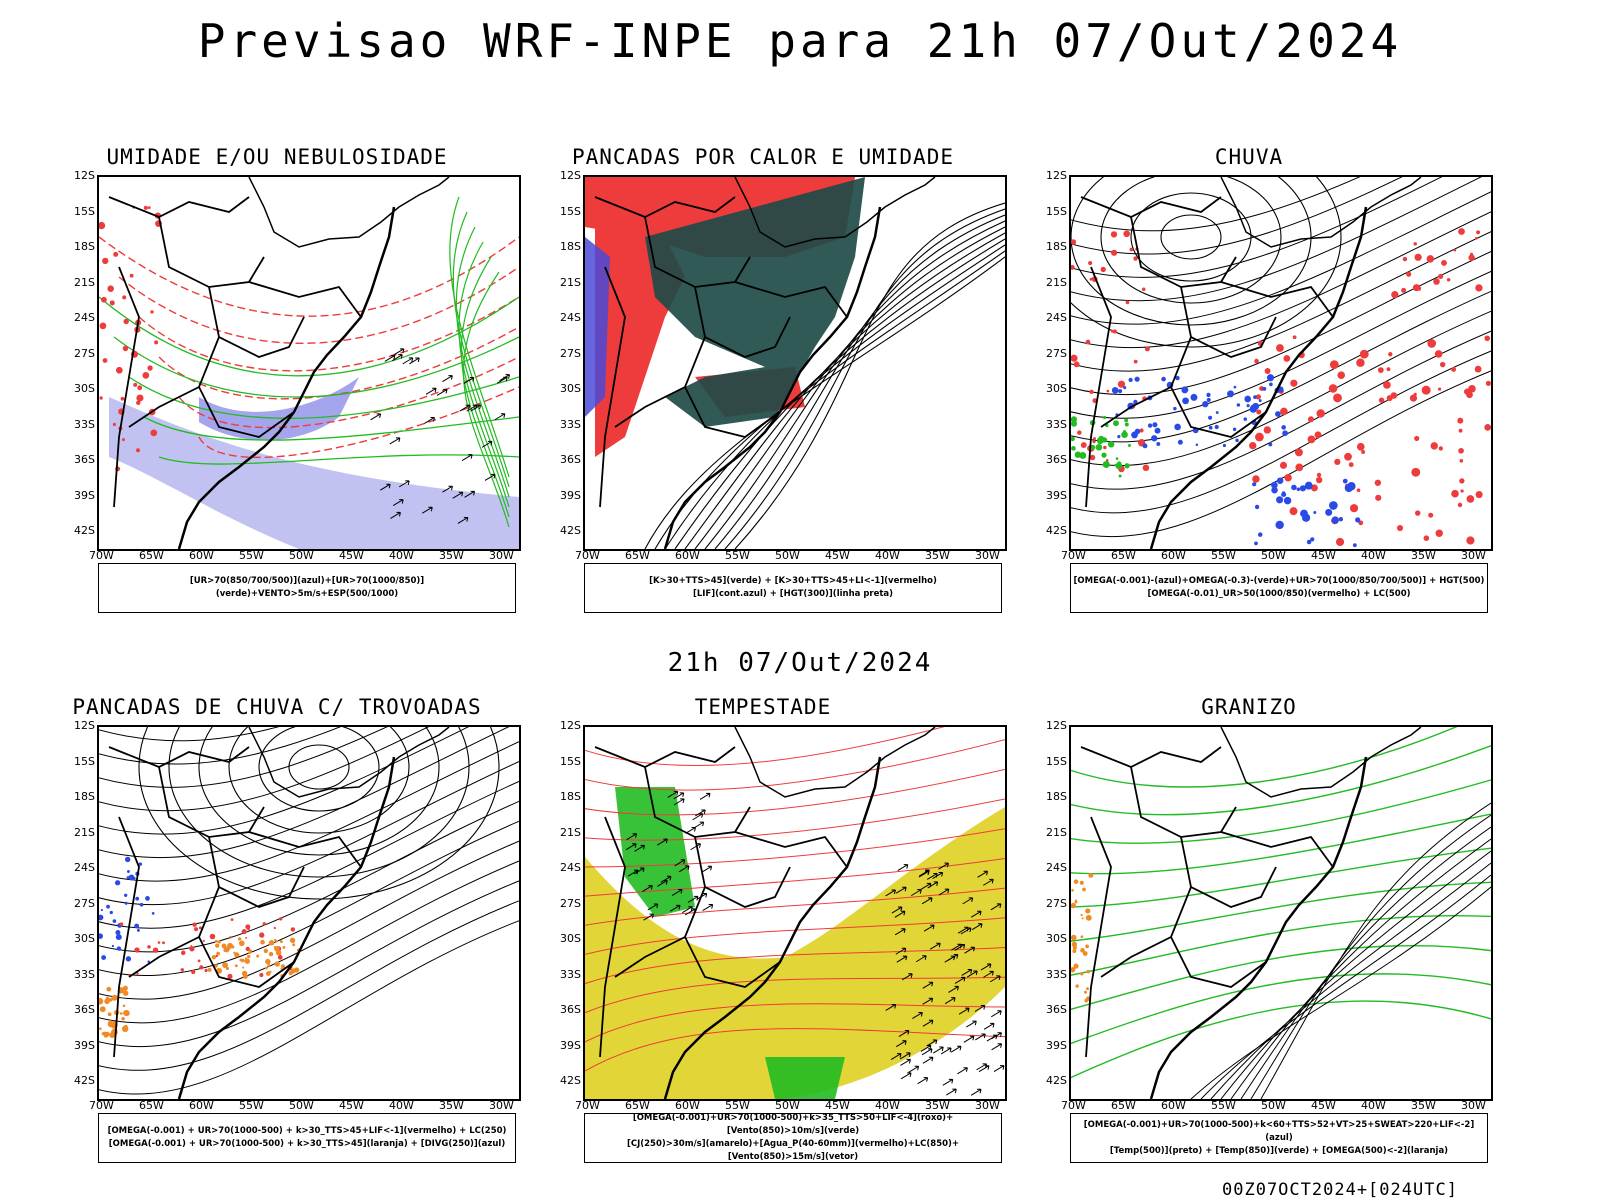  I want to click on panel-title: PANCADAS POR CALOR E UMIDADE, so click(762, 157).